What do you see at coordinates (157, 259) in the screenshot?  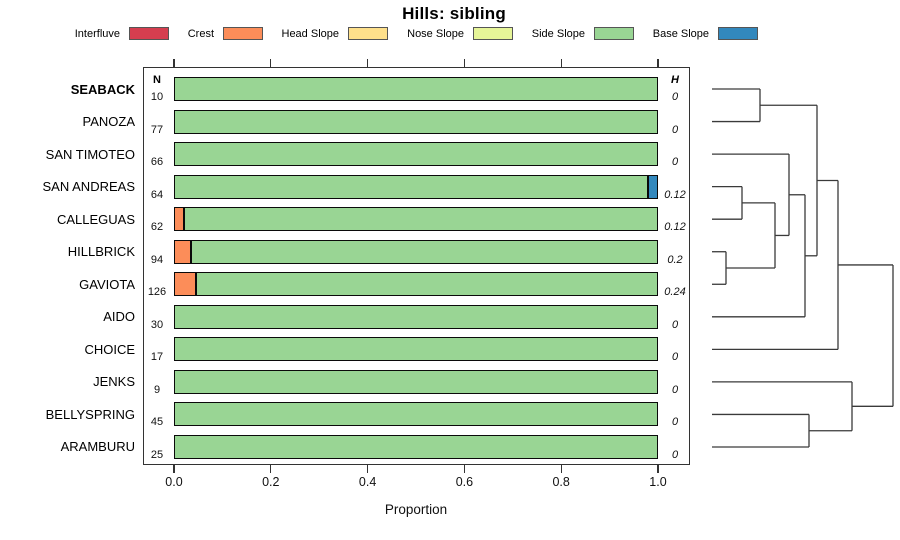 I see `row-n-value: 94` at bounding box center [157, 259].